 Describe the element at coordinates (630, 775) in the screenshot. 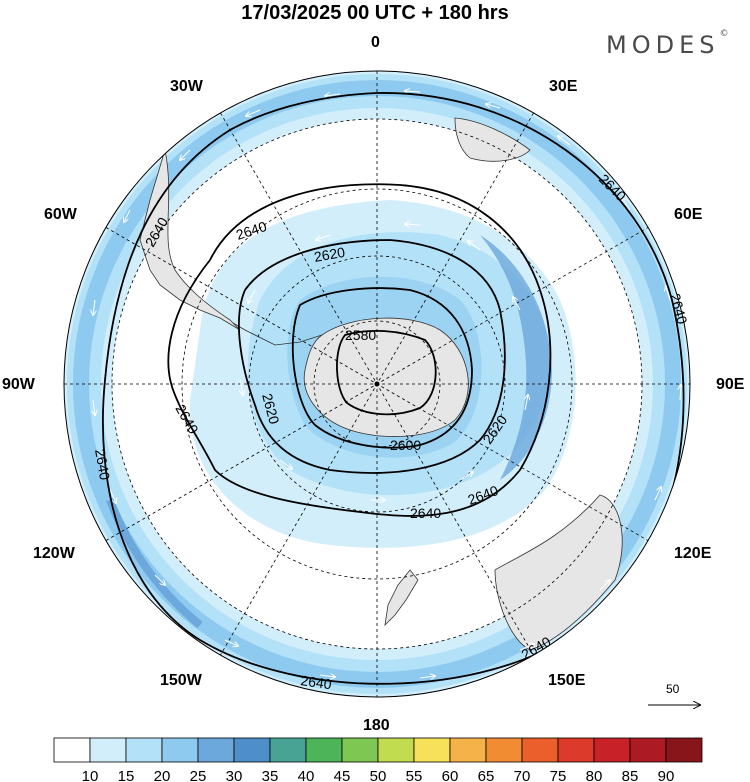

I see `colorbar-tick-label: 85` at that location.